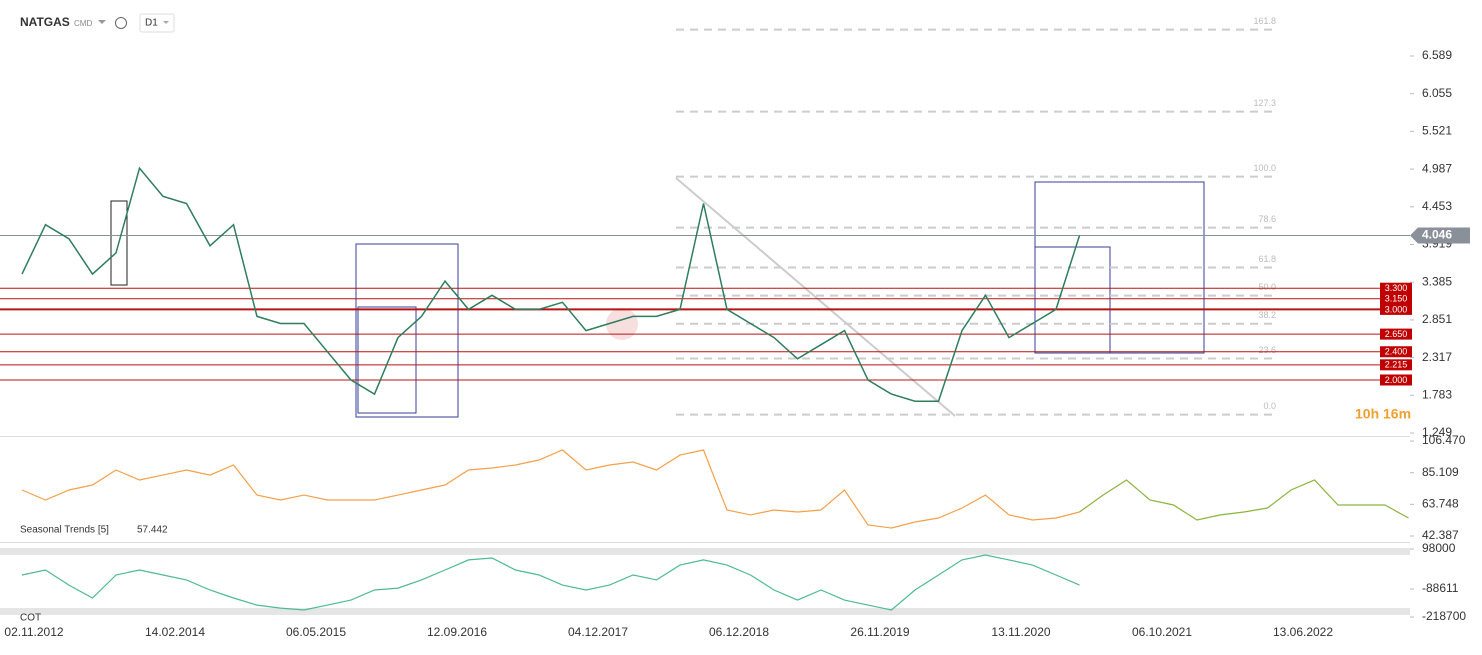 This screenshot has width=1482, height=655. Describe the element at coordinates (30, 618) in the screenshot. I see `cot-title: COT` at that location.